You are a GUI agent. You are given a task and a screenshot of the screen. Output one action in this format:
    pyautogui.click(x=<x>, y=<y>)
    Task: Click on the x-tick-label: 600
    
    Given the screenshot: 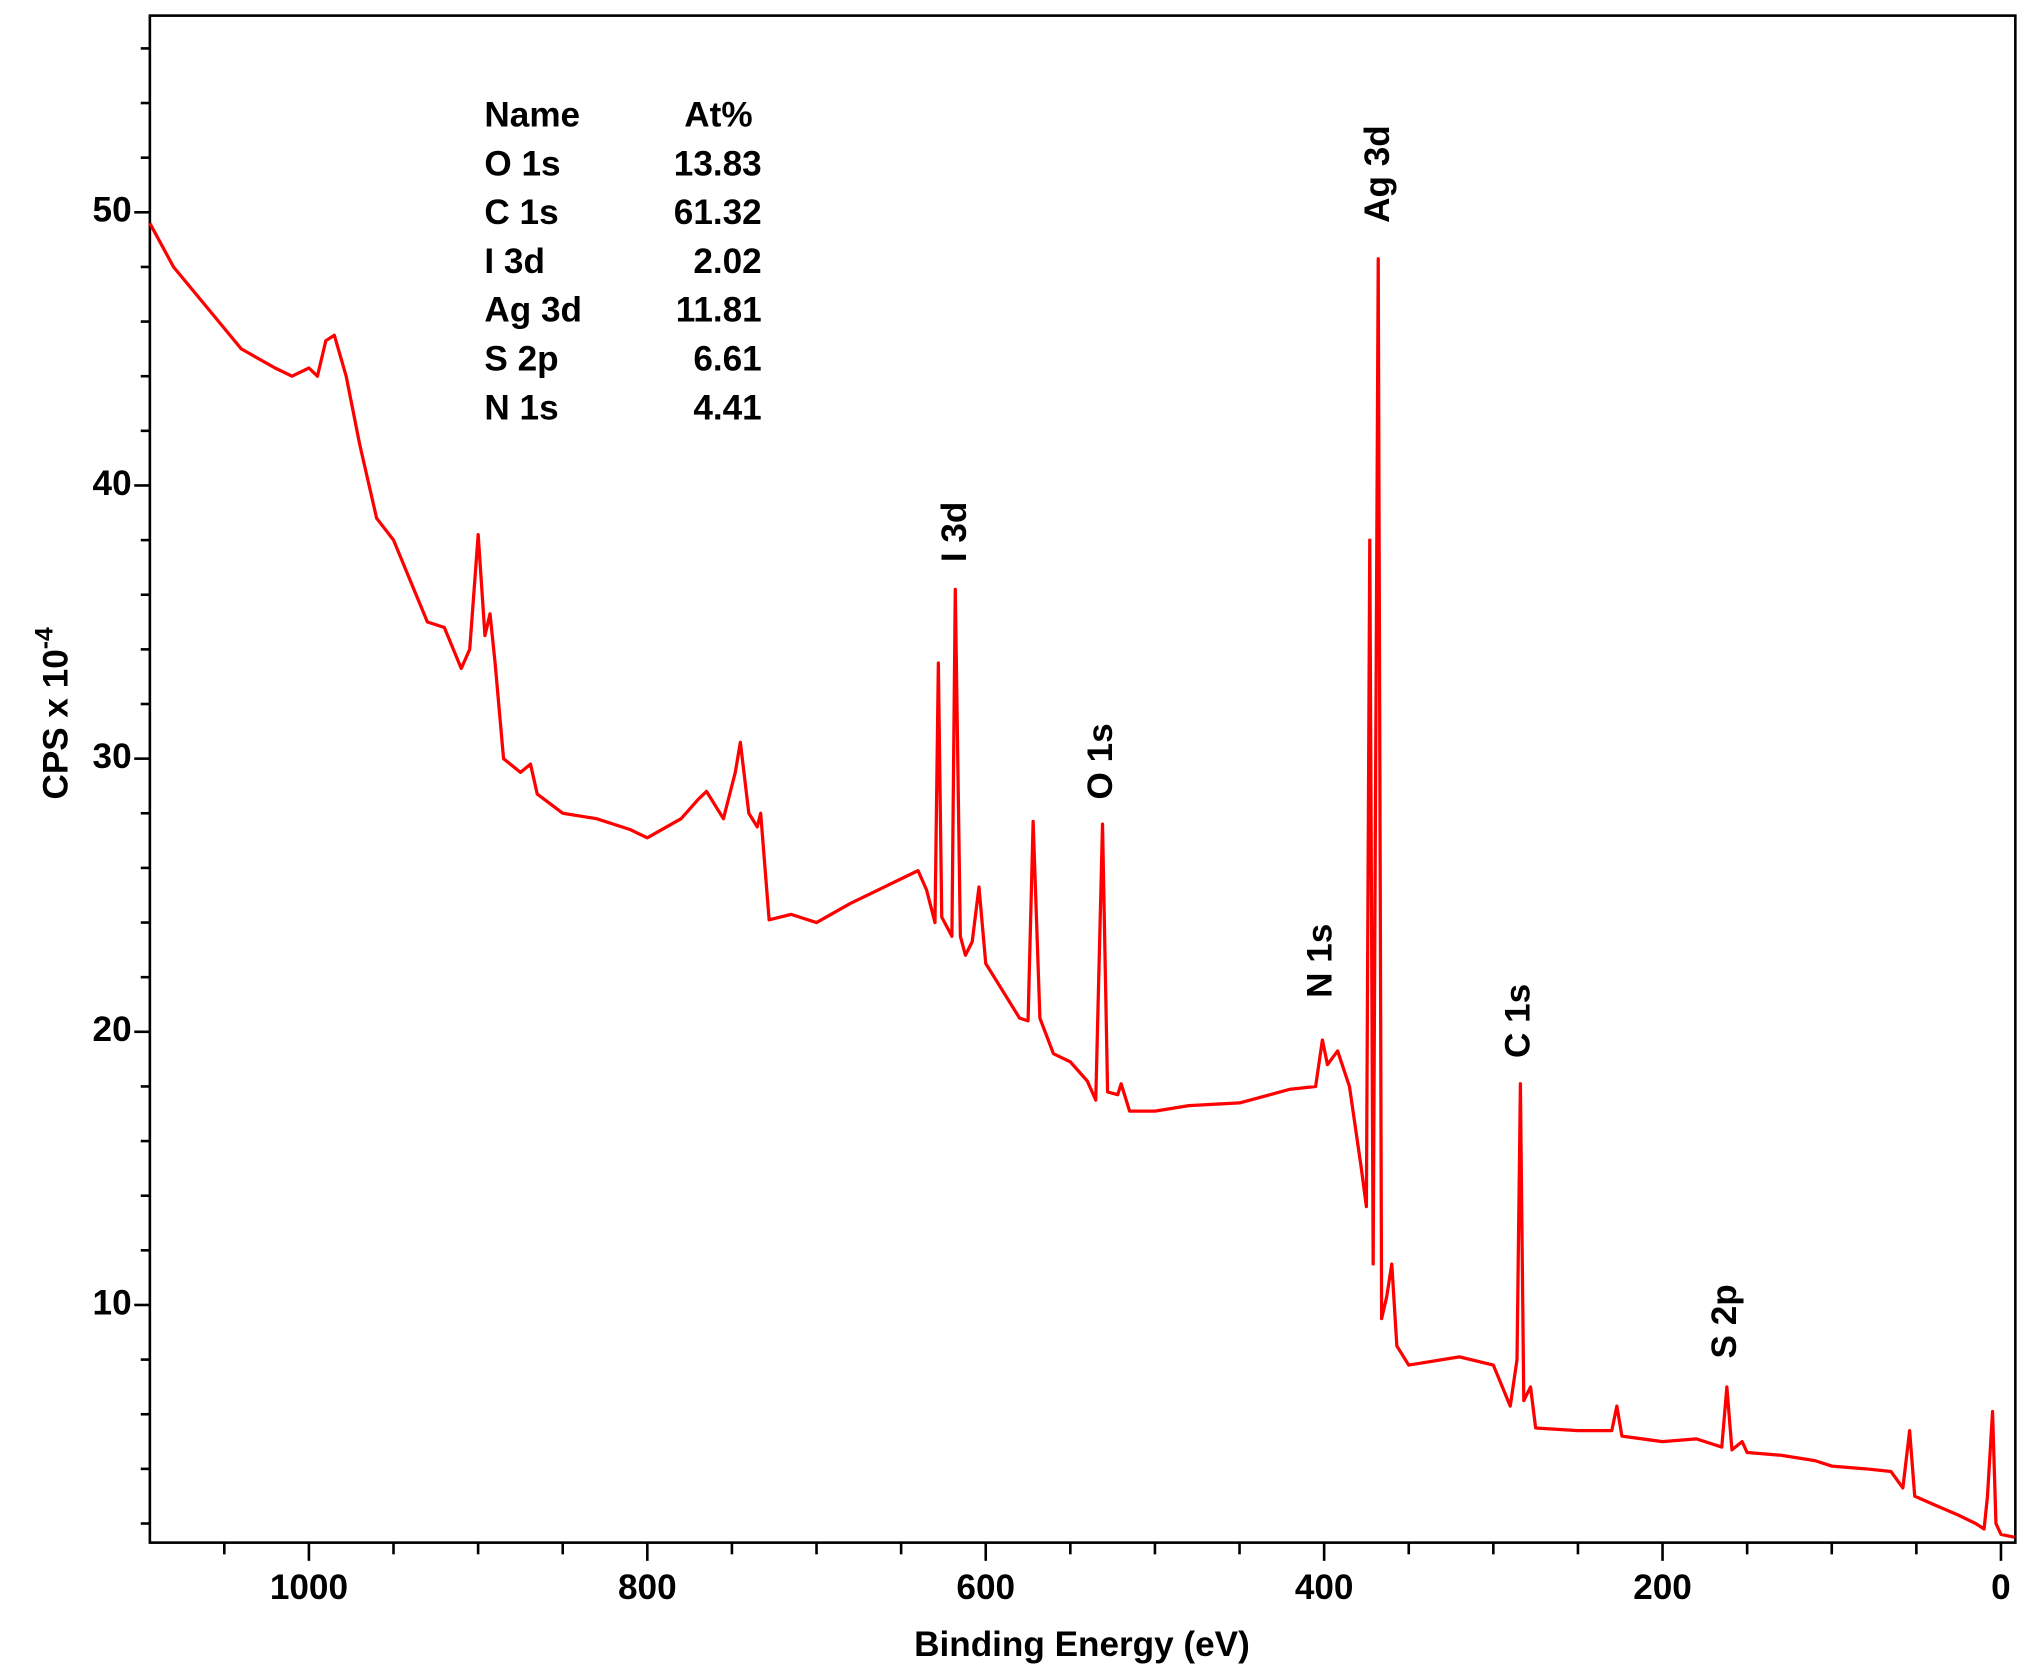 What is the action you would take?
    pyautogui.click(x=985, y=1587)
    